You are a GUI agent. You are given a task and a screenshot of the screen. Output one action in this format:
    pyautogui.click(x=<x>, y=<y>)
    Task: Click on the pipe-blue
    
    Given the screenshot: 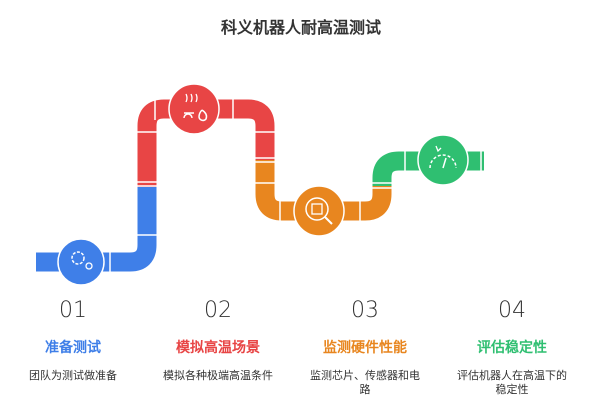 What is the action you would take?
    pyautogui.click(x=96, y=229)
    